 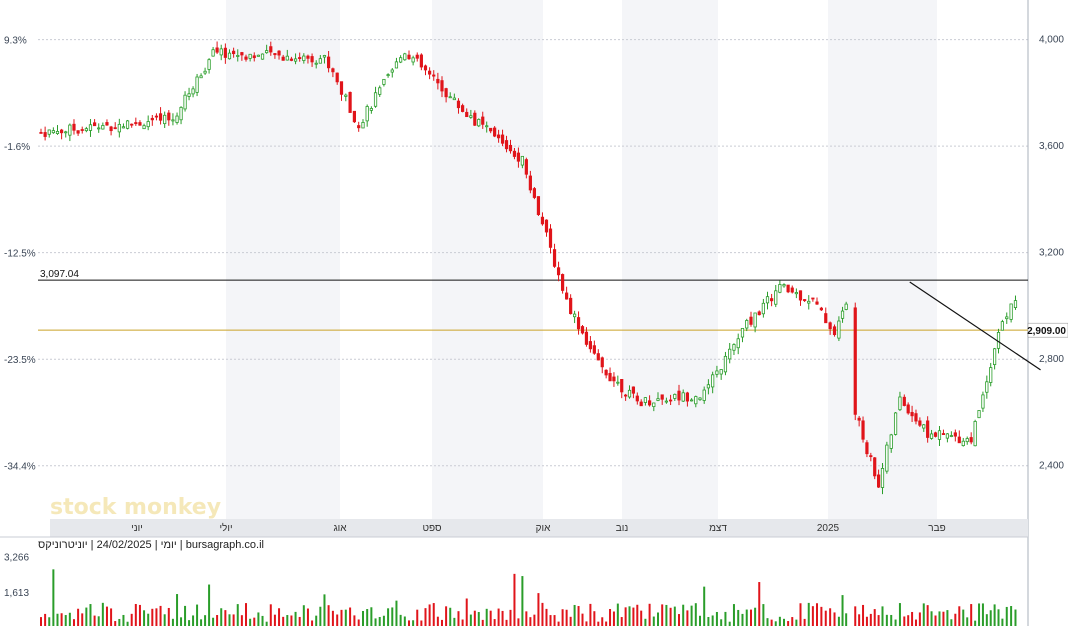 I want to click on resistance-label: 3,097.04, so click(x=59, y=274).